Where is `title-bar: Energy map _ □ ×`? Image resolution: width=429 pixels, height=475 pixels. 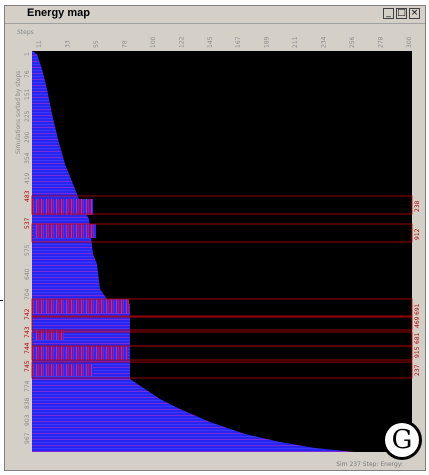 title-bar: Energy map _ □ × is located at coordinates (215, 15).